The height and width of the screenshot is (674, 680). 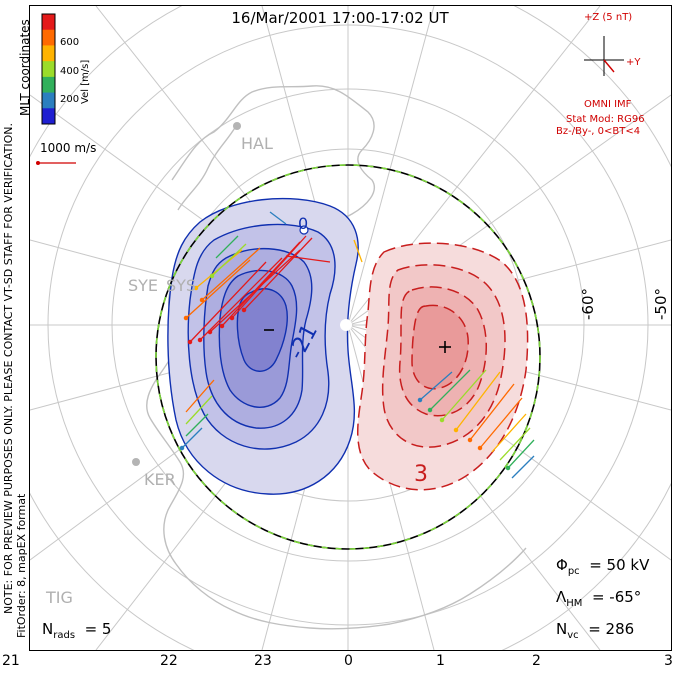 What do you see at coordinates (70, 42) in the screenshot?
I see `colorbar-tick-600: 600` at bounding box center [70, 42].